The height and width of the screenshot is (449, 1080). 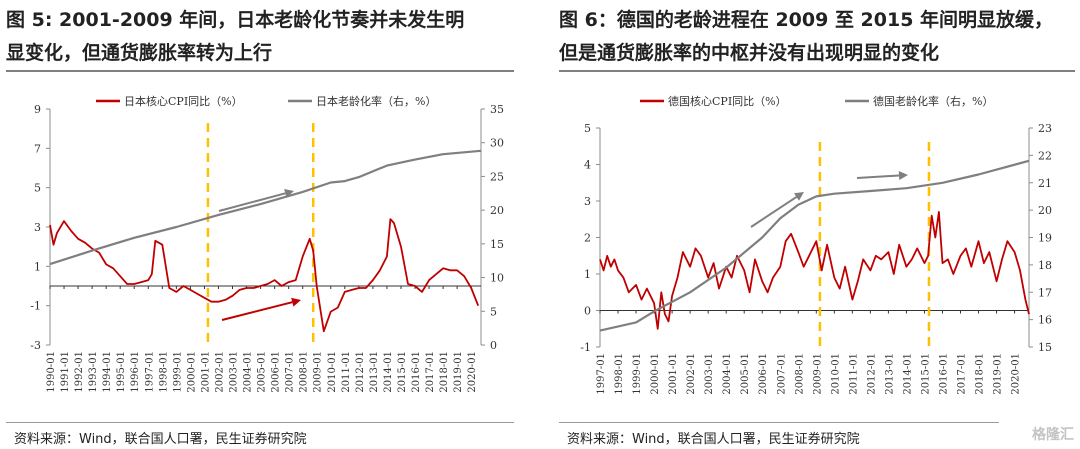 I want to click on right-axis-tick-label: 16, so click(x=1045, y=320).